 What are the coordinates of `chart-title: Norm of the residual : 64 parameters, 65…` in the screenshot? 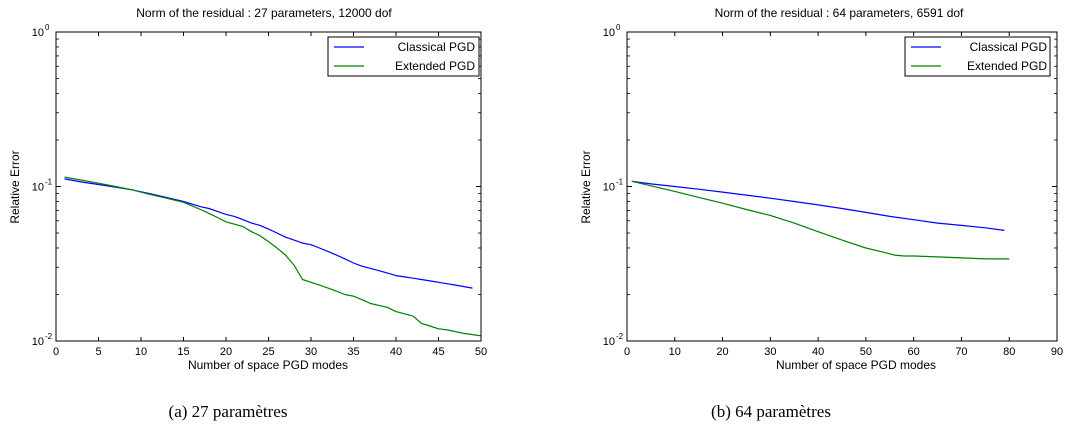 It's located at (839, 13).